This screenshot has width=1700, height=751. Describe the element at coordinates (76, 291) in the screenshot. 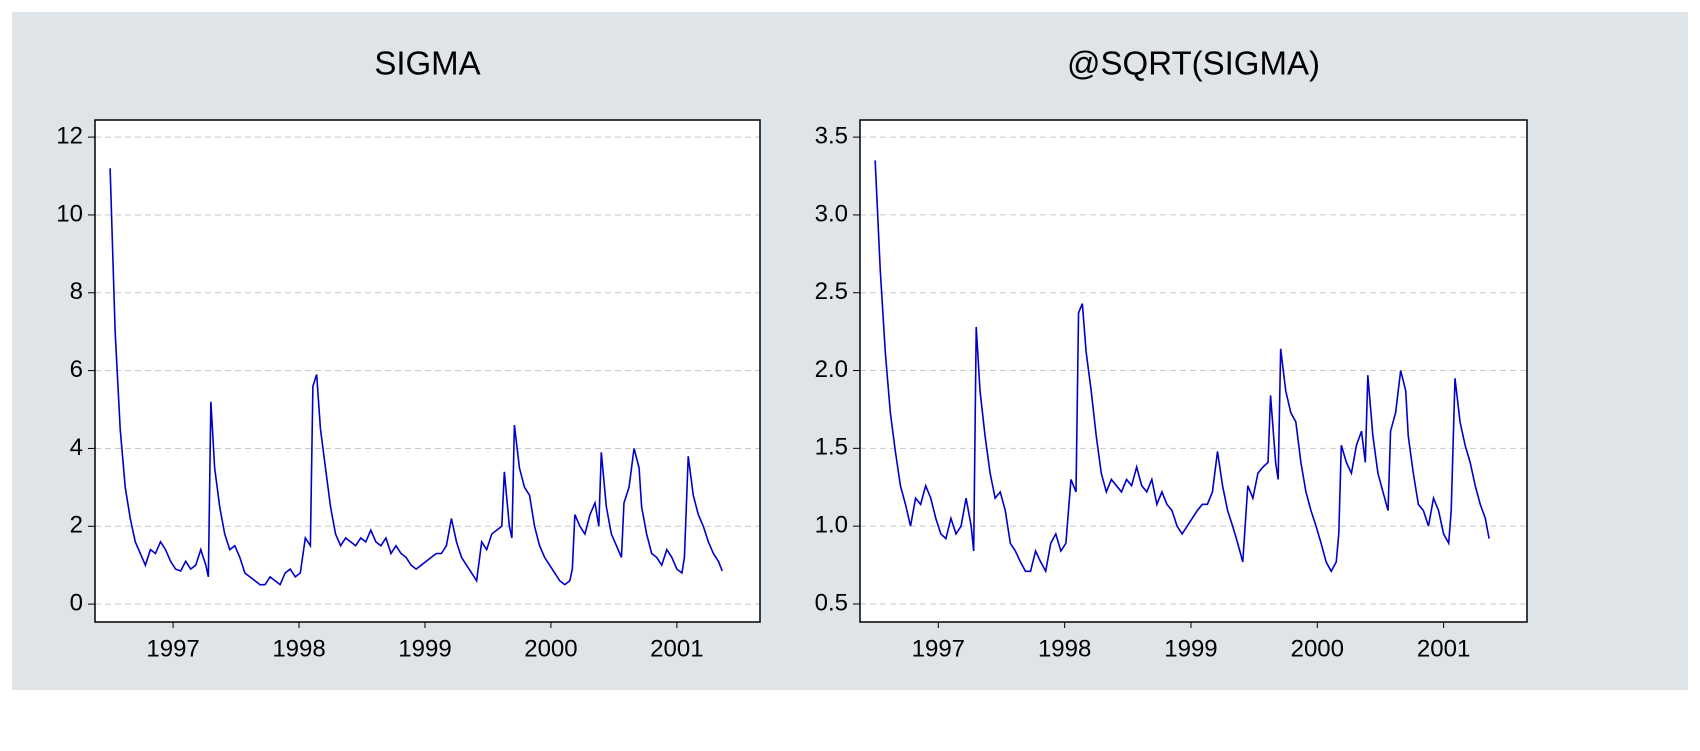

I see `y-tick-label: 8` at that location.